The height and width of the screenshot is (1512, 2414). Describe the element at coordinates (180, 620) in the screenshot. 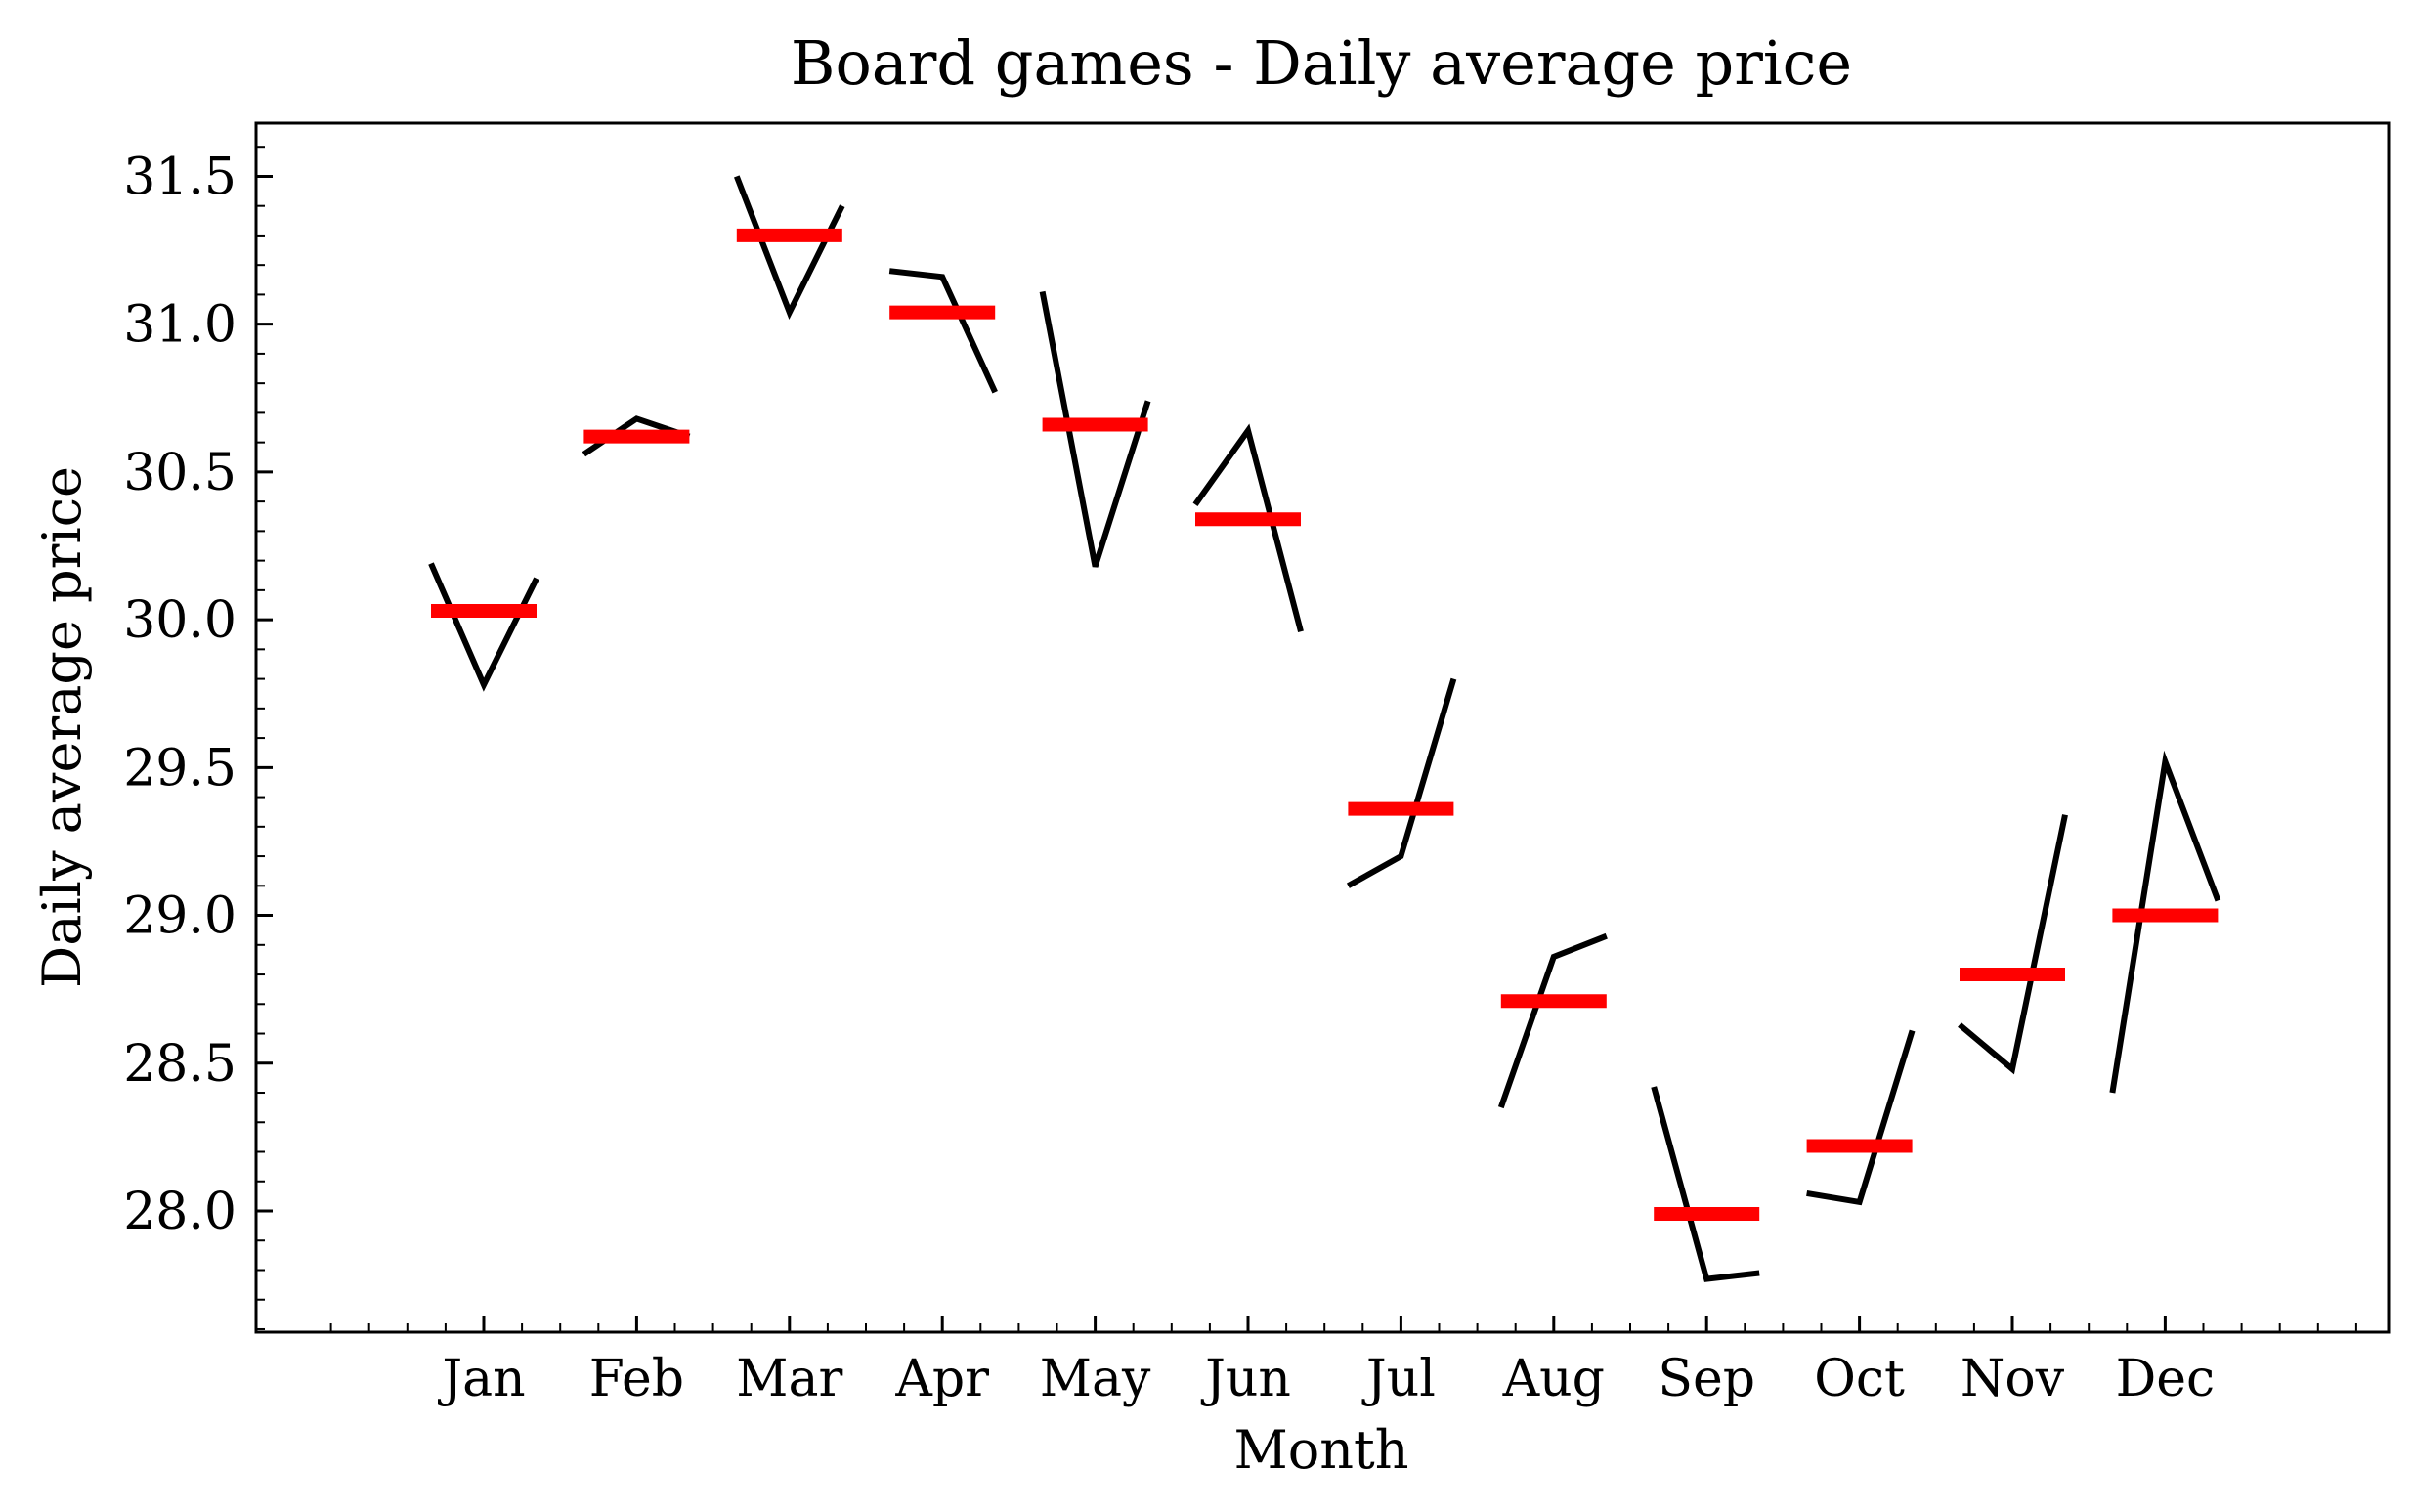

I see `y-tick-label-4: 30.0` at that location.